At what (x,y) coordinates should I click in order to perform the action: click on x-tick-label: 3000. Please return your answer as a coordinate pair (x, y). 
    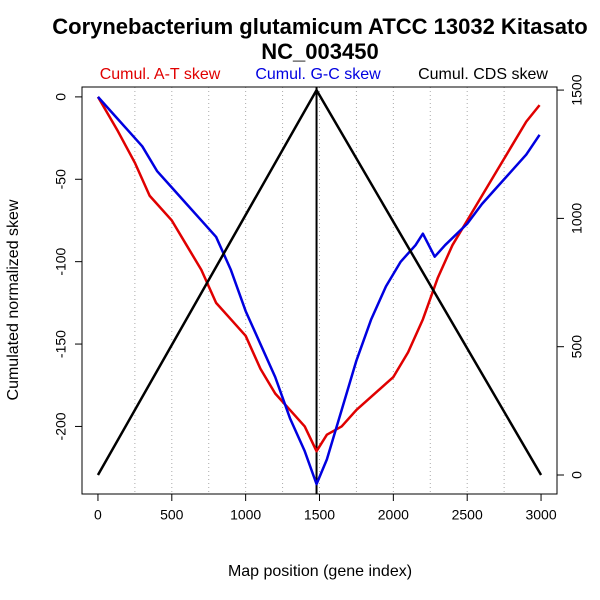
    Looking at the image, I should click on (540, 515).